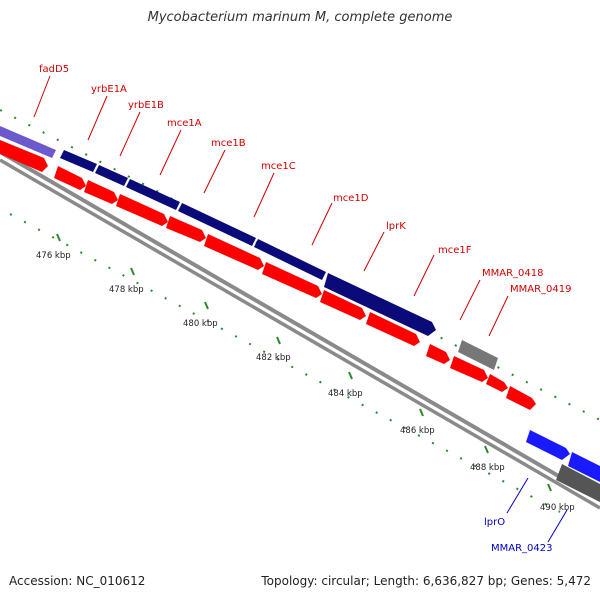  I want to click on tick-label: 486 kbp, so click(417, 431).